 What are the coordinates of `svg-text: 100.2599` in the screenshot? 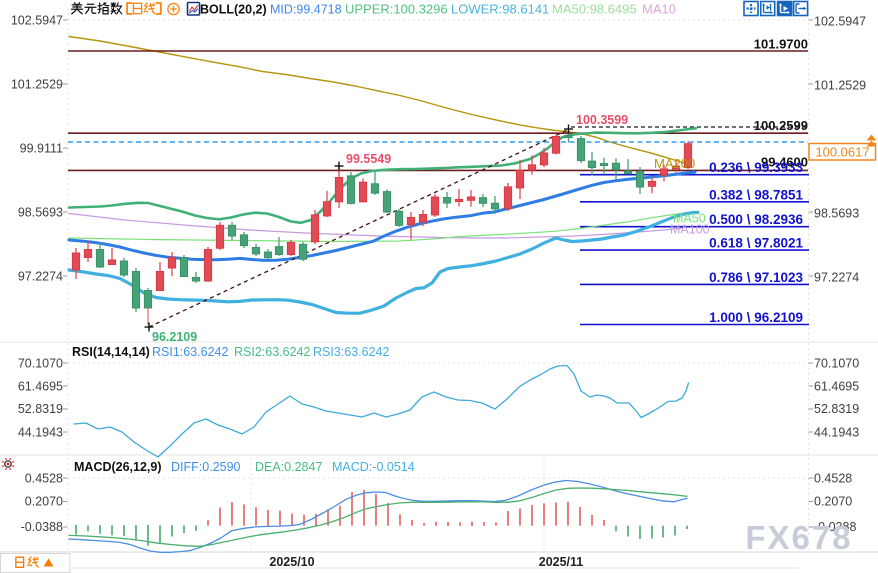 It's located at (781, 125).